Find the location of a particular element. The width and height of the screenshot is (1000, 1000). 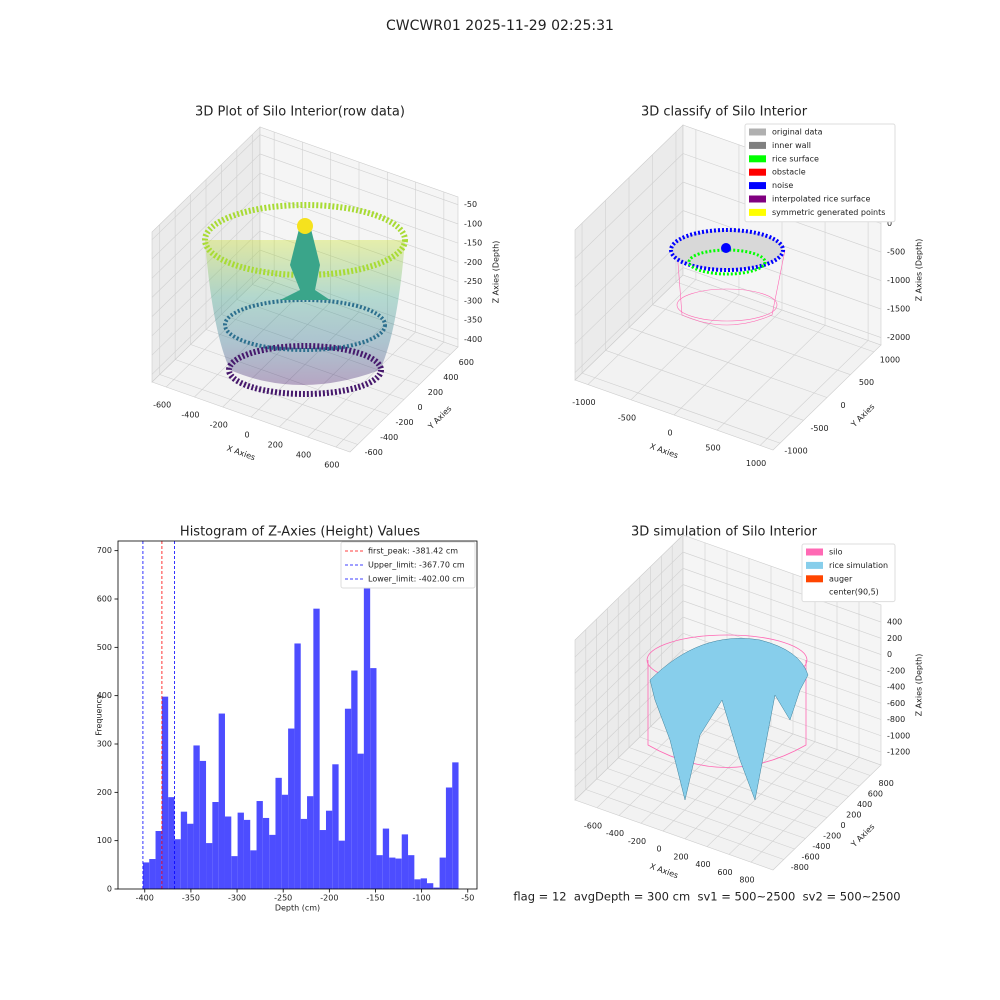

z-tick-label: -1500 is located at coordinates (898, 309).